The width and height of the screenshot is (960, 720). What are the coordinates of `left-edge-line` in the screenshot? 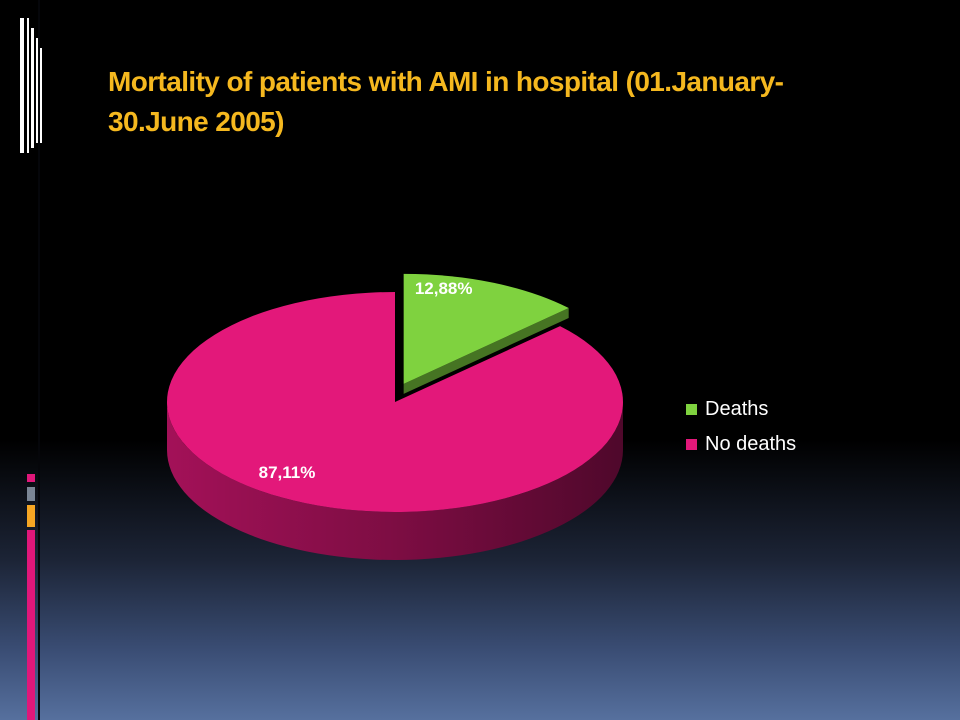 It's located at (39, 360).